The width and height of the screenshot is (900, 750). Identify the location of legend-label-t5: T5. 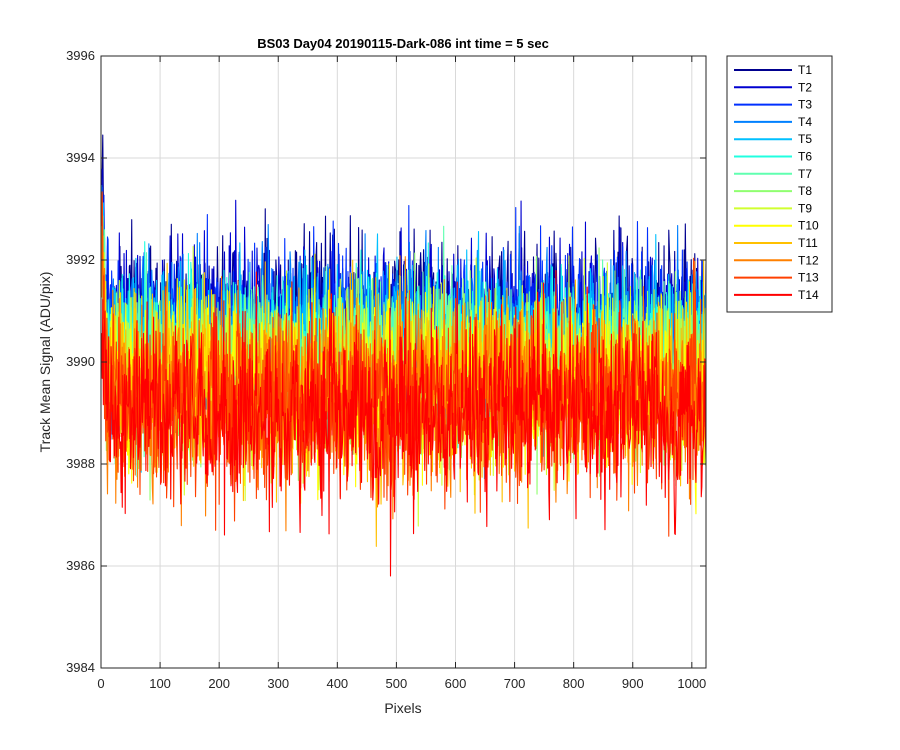
(805, 139).